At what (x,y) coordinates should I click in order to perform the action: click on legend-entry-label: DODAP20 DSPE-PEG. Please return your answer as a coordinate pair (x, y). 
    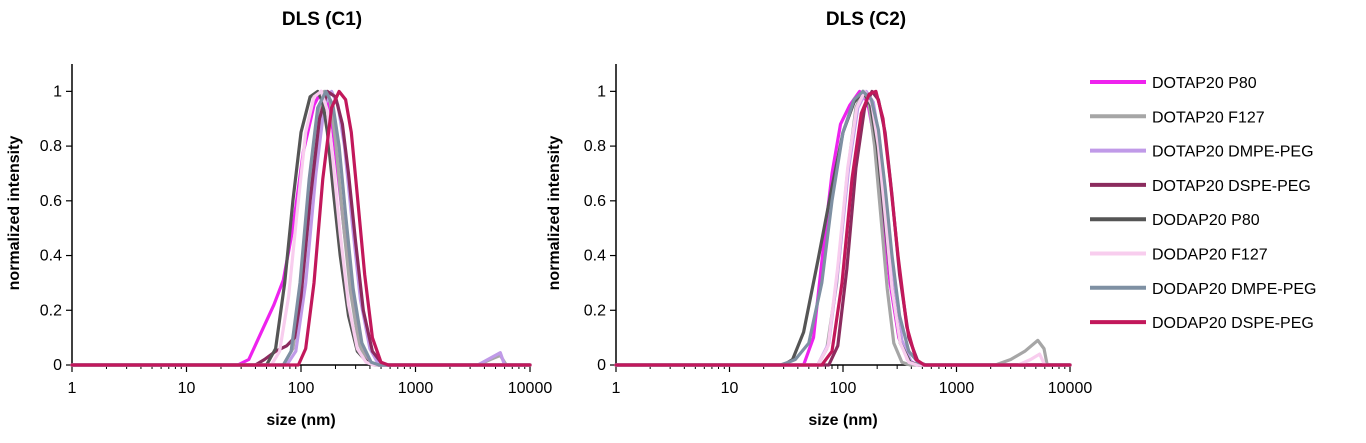
    Looking at the image, I should click on (1233, 323).